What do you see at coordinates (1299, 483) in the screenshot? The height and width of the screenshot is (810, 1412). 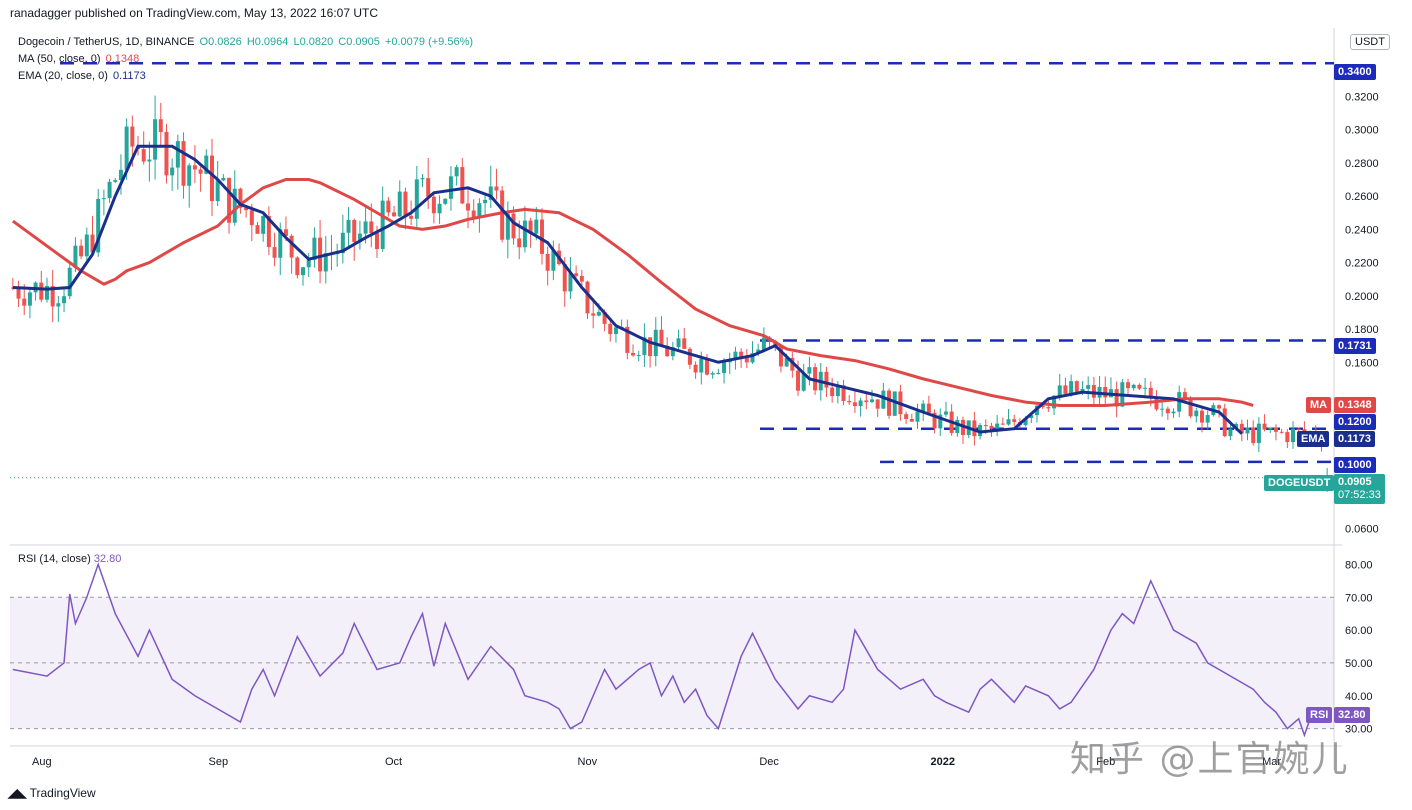 I see `symbol-tag: DOGEUSDT` at bounding box center [1299, 483].